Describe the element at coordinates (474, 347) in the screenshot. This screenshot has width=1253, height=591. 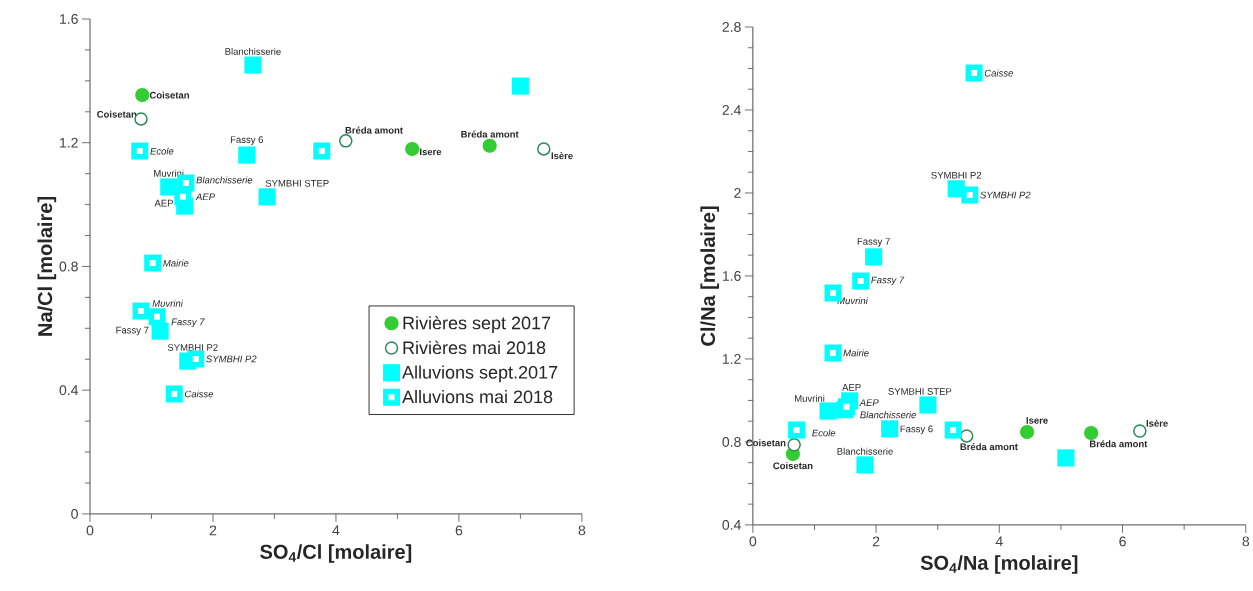
I see `legend-label: Rivières mai 2018` at that location.